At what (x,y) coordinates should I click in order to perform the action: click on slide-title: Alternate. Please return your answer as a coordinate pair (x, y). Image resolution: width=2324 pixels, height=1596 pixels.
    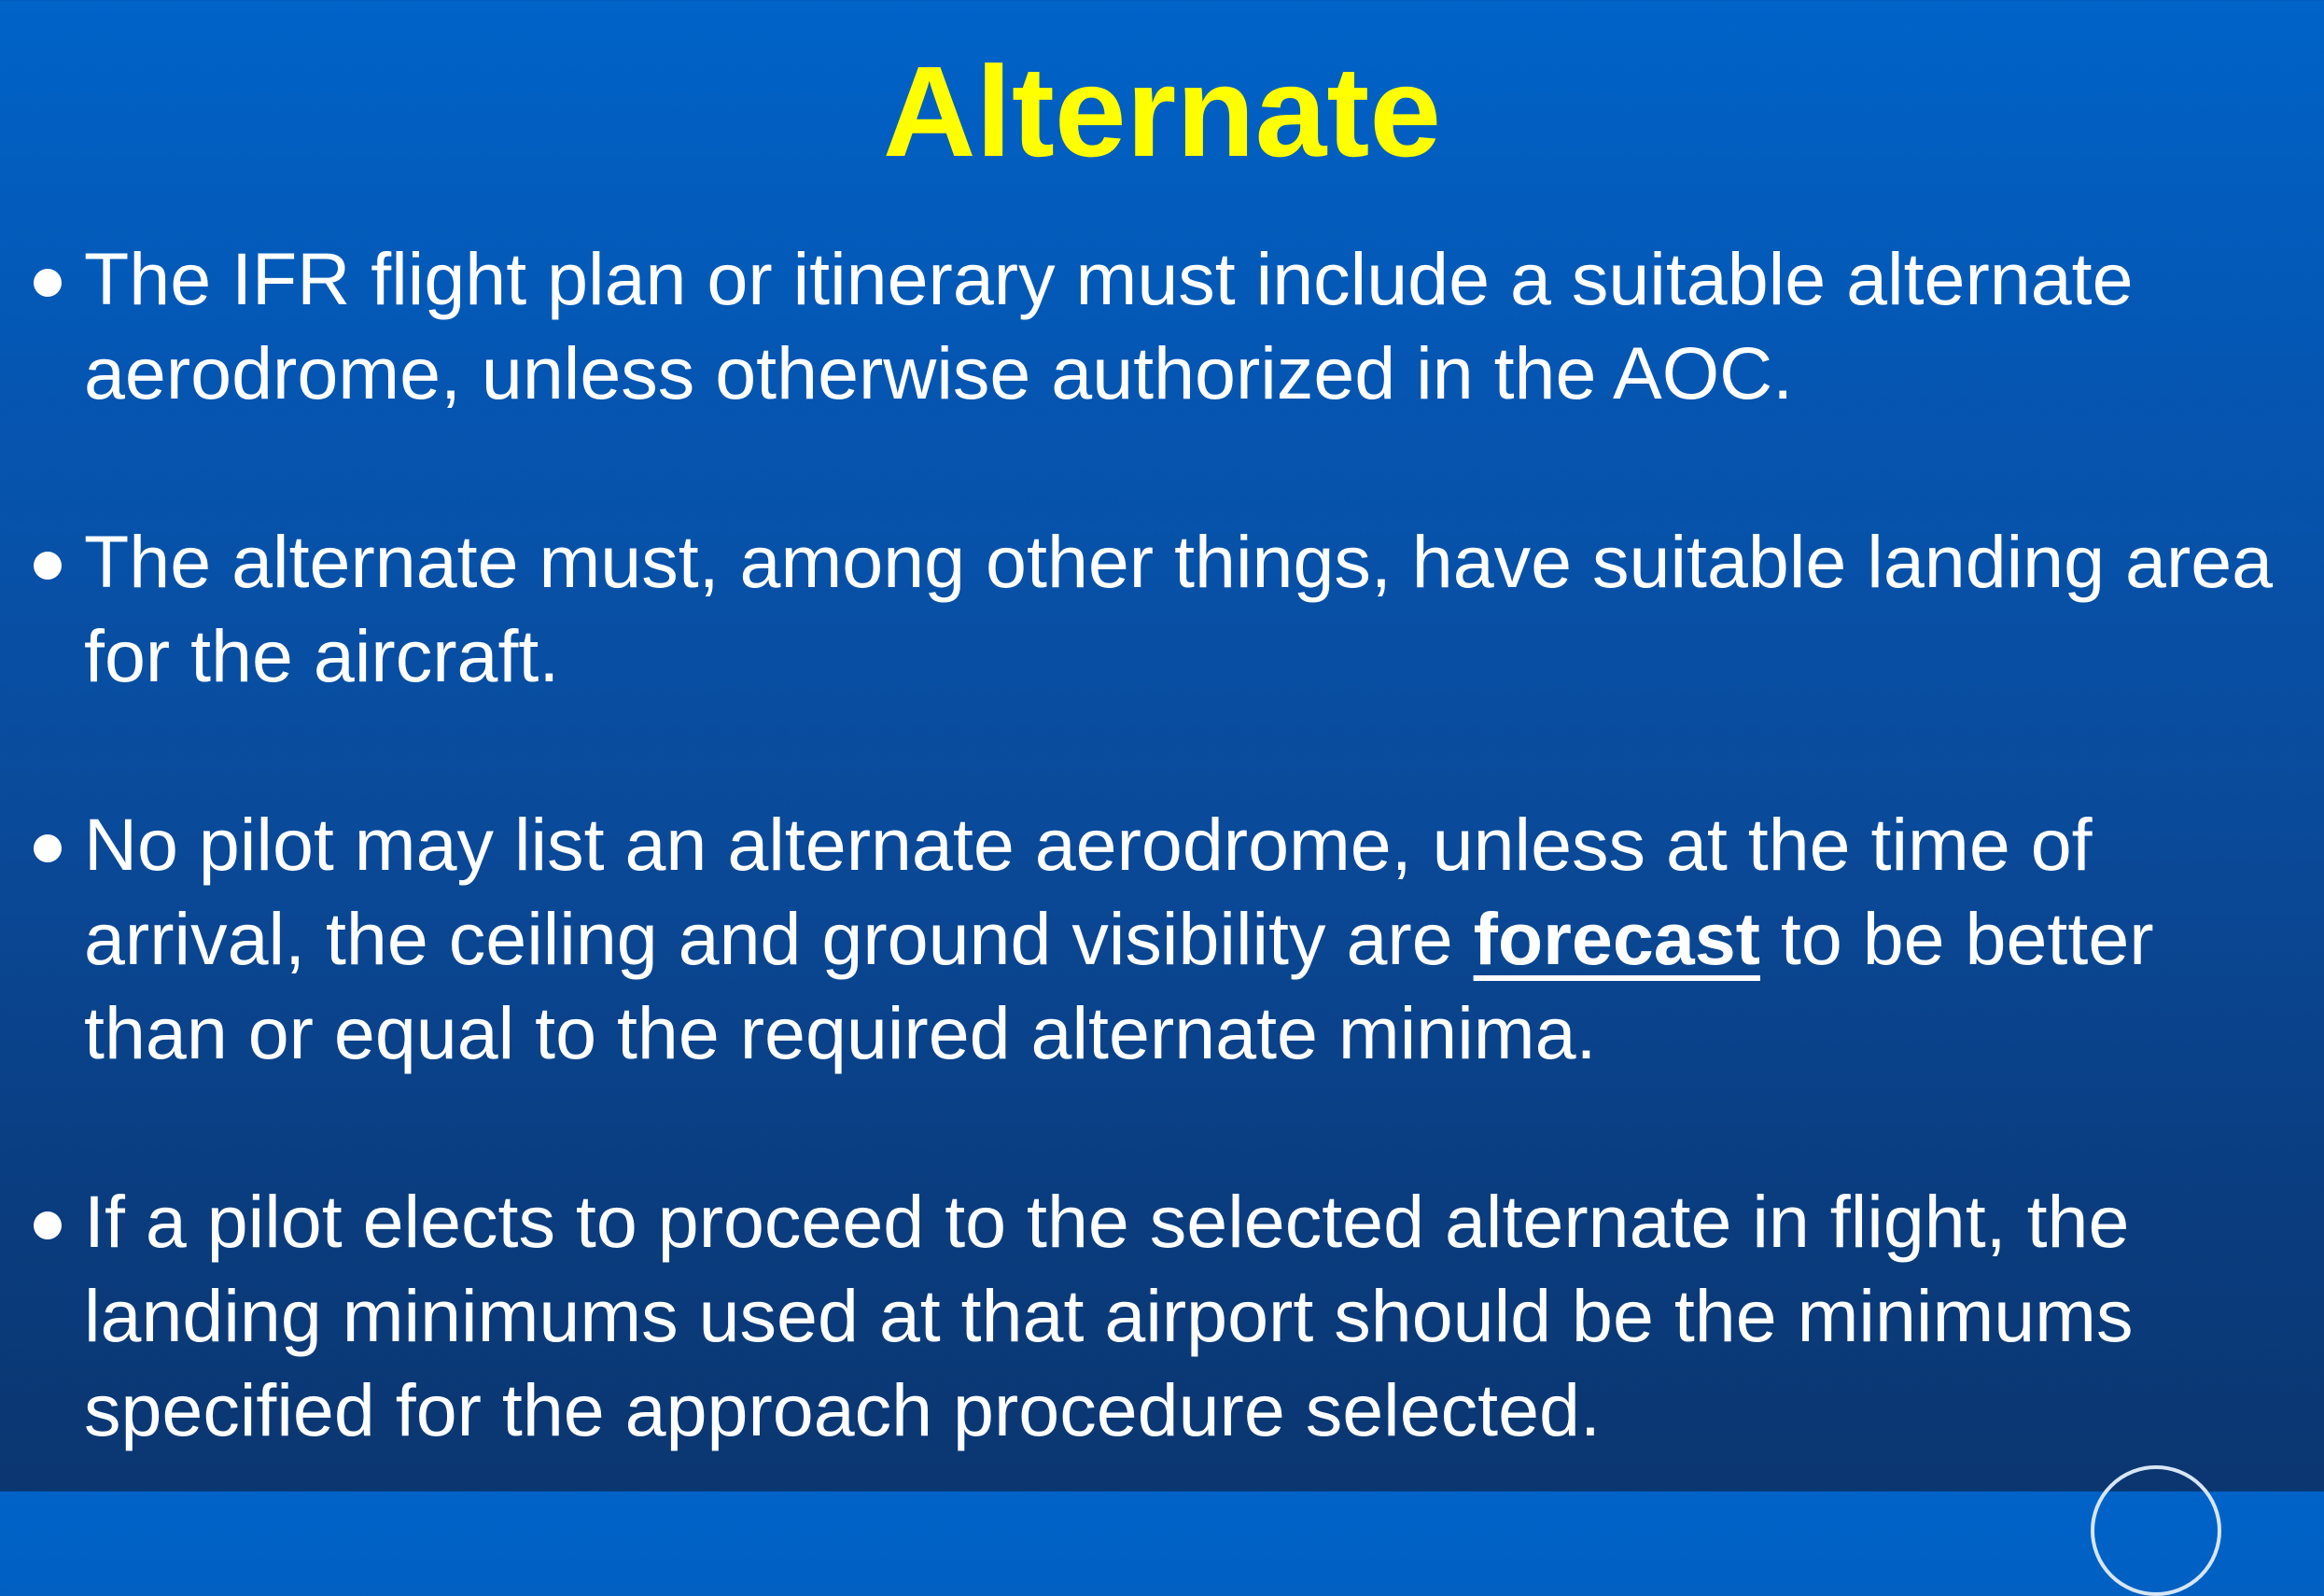
    Looking at the image, I should click on (1162, 112).